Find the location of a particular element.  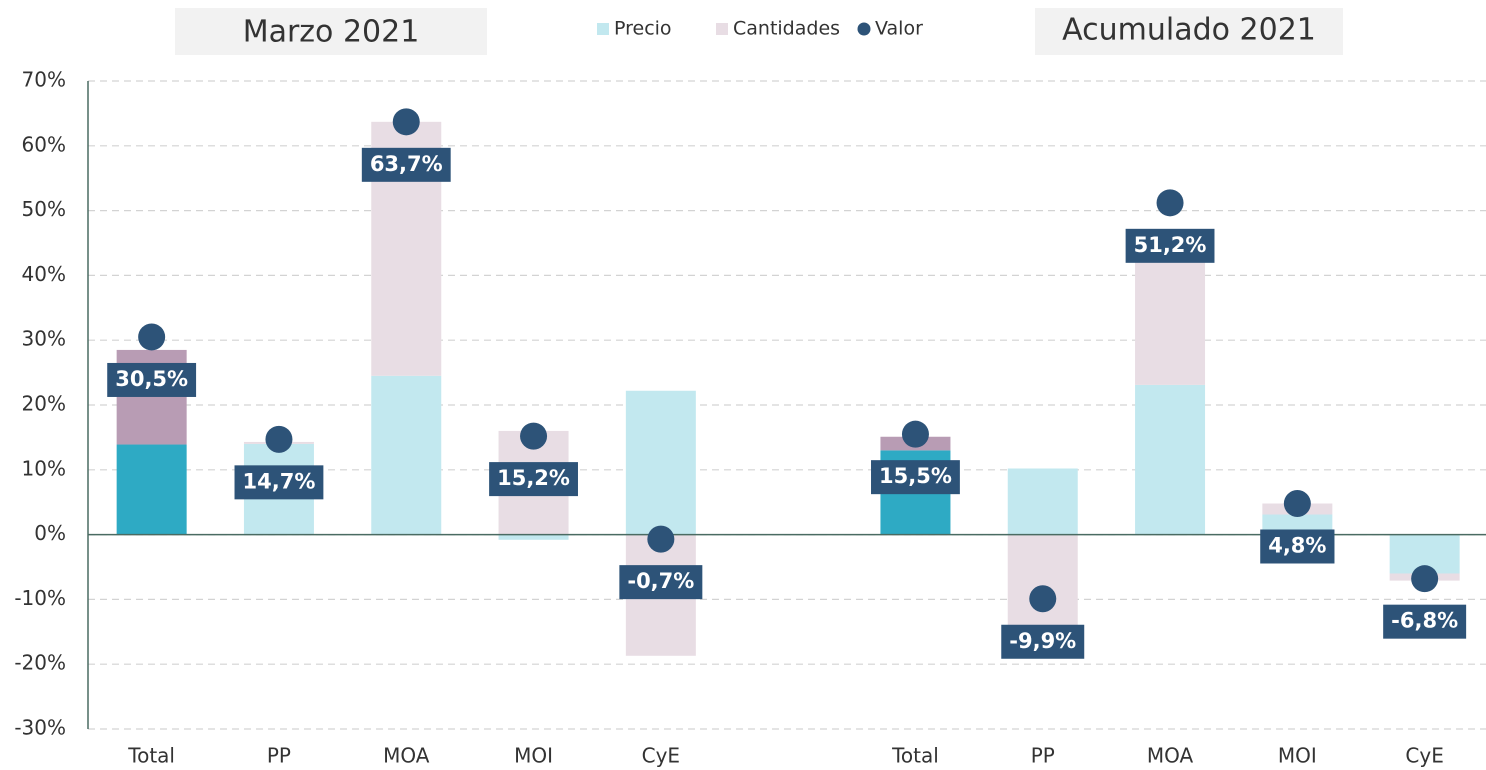

y-tick-label: 20% is located at coordinates (44, 404).